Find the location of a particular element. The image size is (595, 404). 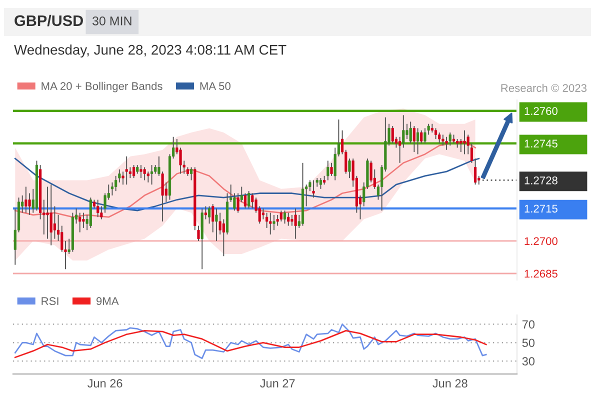

y-tick-label: 30 is located at coordinates (528, 361).